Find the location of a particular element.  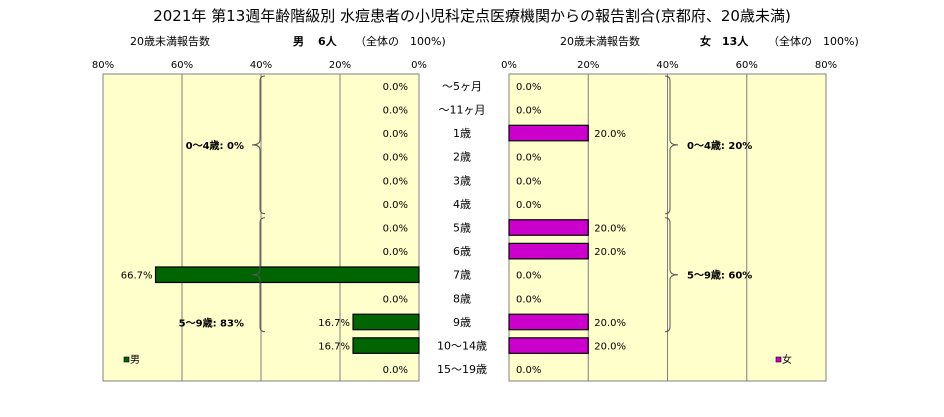

category-label: 8歳 is located at coordinates (462, 298).